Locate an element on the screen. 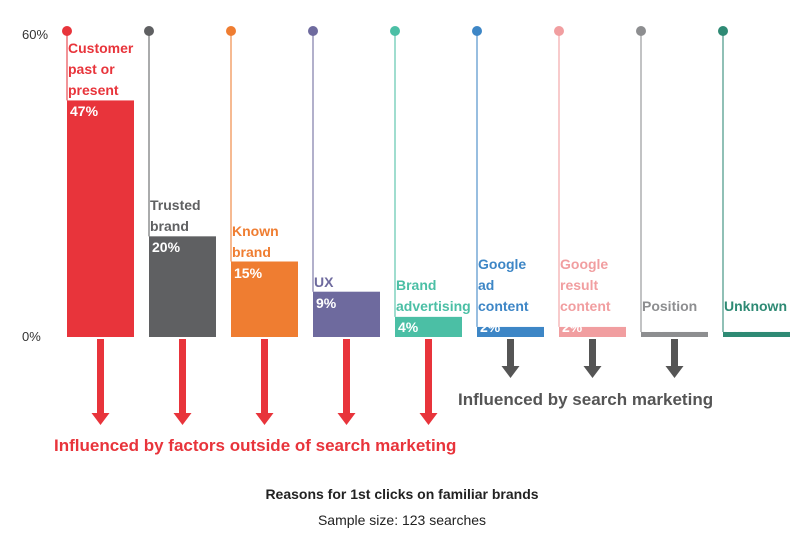  category-label: Google ad content is located at coordinates (503, 285).